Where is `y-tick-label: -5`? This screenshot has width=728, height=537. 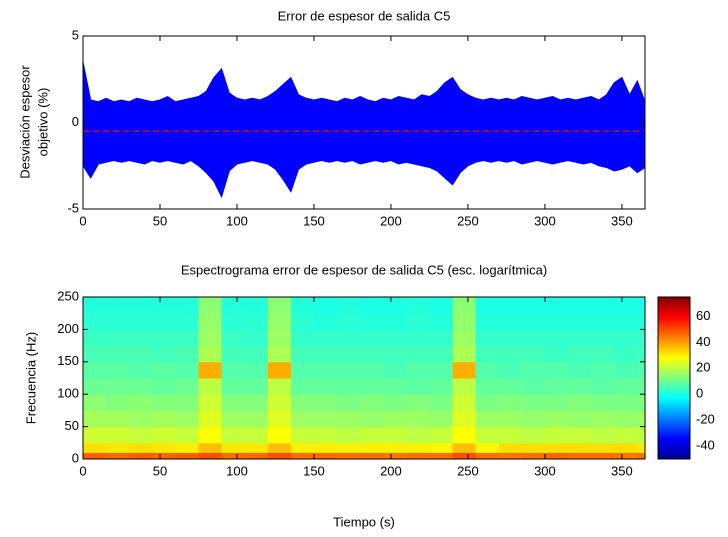
y-tick-label: -5 is located at coordinates (73, 207).